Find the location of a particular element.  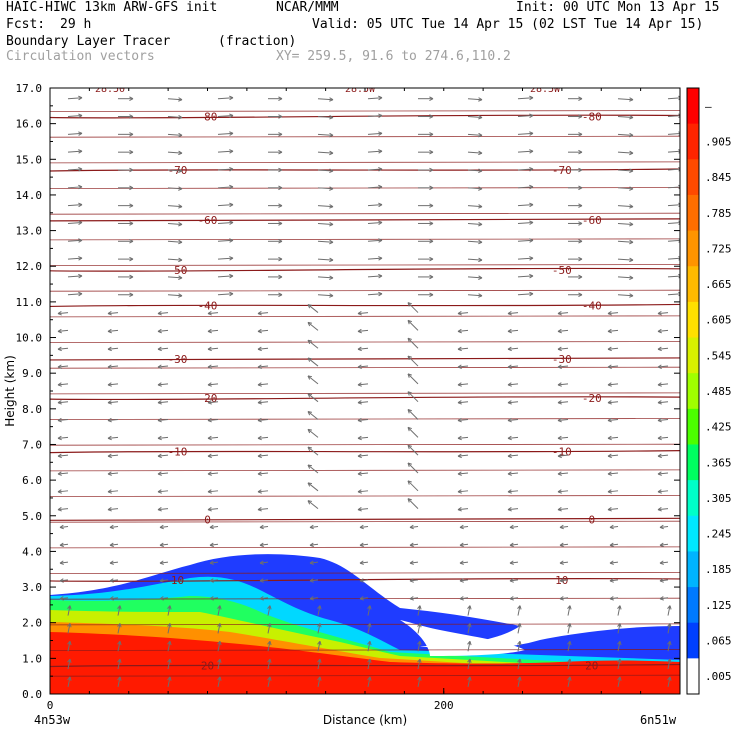

model-title: HAIC-HIWC 13km ARW-GFS init is located at coordinates (112, 7).